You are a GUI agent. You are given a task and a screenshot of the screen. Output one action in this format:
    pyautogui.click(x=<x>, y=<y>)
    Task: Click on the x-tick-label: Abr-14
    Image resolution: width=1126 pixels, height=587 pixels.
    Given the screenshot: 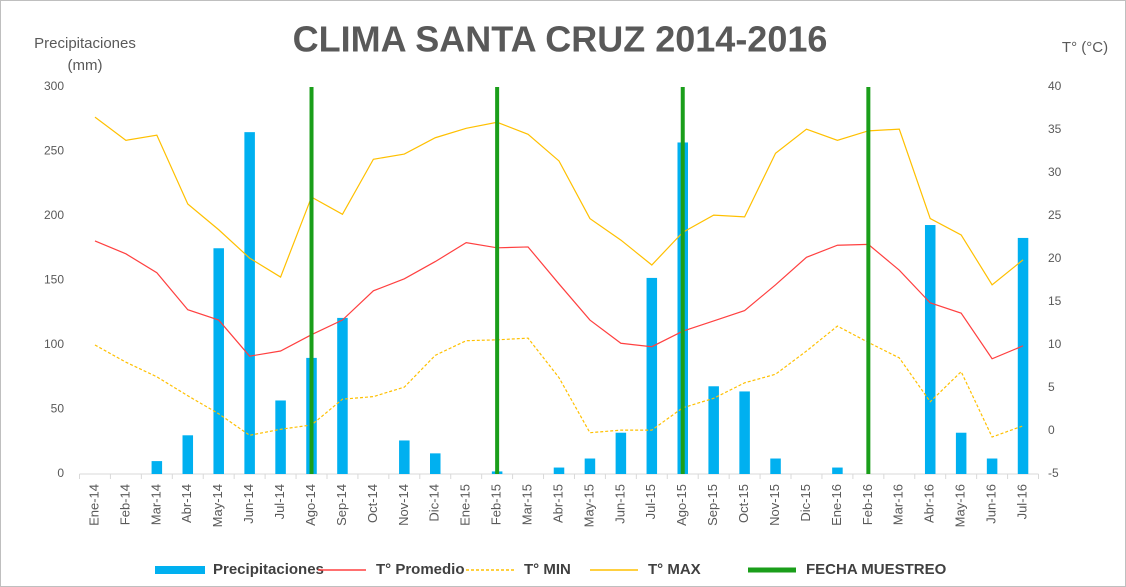 What is the action you would take?
    pyautogui.click(x=186, y=503)
    